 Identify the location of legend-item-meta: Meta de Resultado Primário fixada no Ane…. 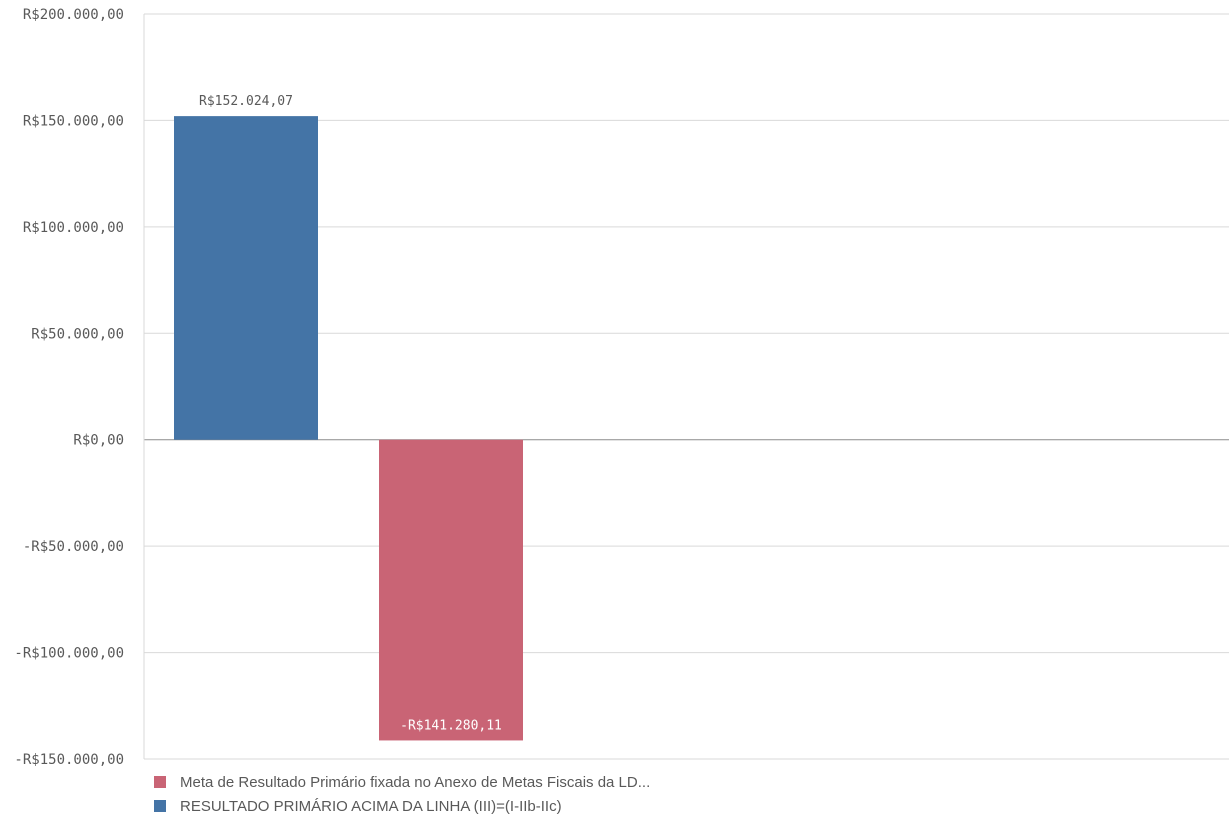
(402, 782).